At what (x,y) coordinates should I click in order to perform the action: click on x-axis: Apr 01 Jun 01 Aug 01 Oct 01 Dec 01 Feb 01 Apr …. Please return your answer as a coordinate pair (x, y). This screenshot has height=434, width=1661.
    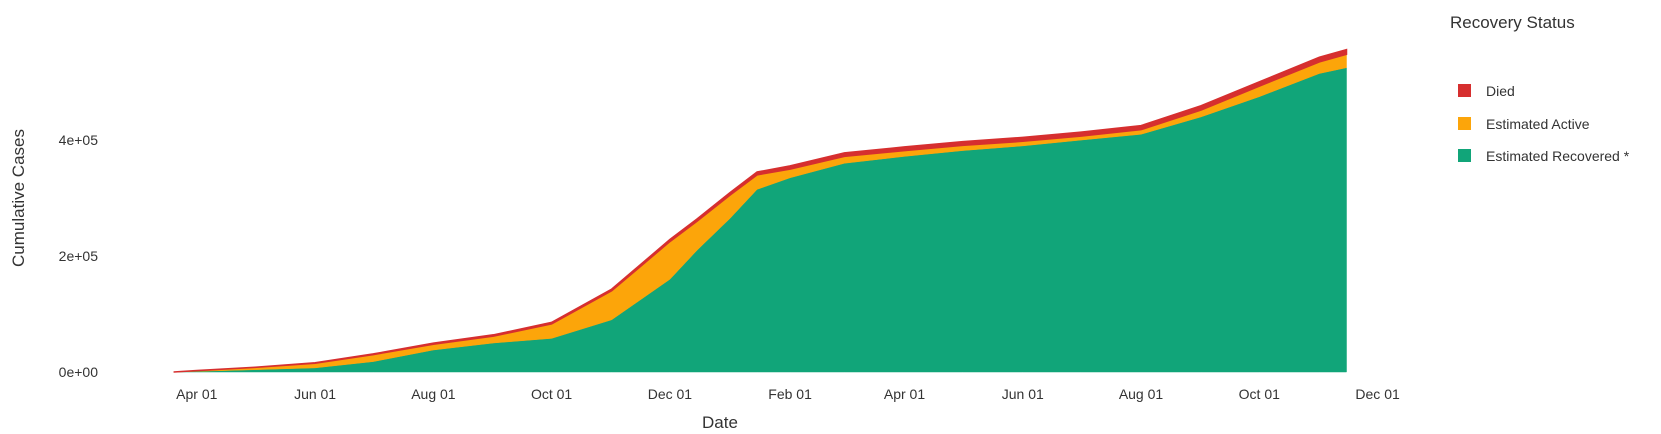
    Looking at the image, I should click on (788, 394).